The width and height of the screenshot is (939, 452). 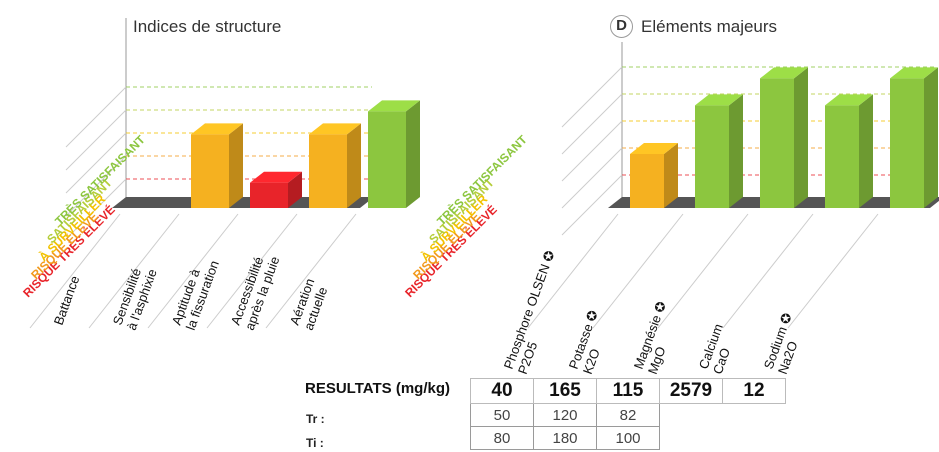 I want to click on tr-mgo: 82, so click(x=628, y=415).